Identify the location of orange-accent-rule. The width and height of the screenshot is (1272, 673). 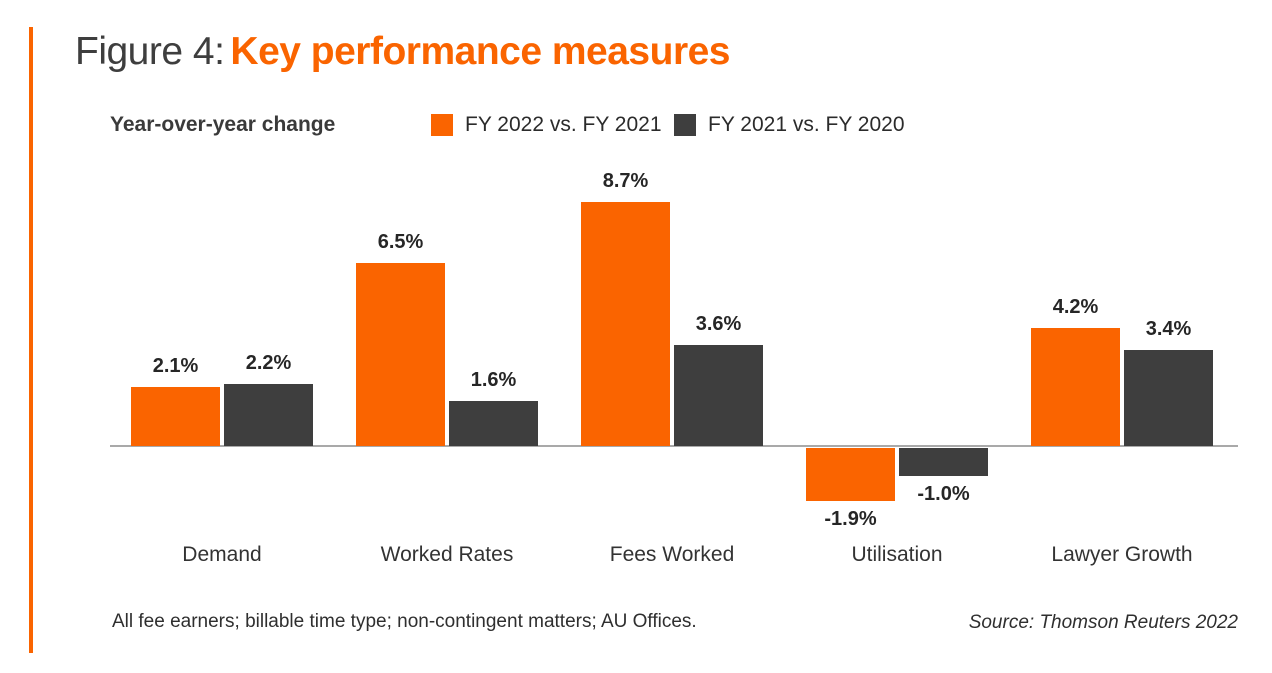
(31, 340).